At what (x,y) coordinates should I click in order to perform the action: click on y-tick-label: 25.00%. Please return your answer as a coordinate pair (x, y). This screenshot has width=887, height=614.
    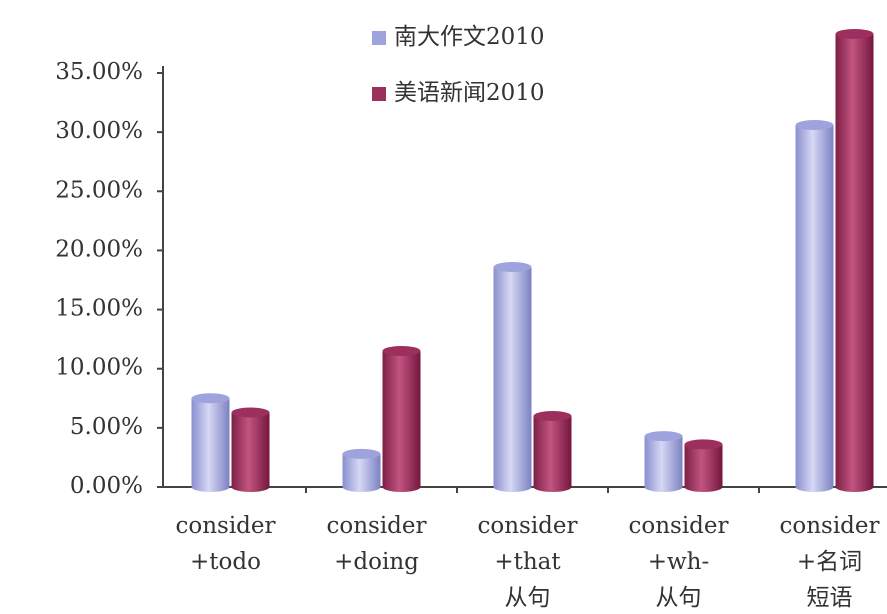
    Looking at the image, I should click on (99, 190).